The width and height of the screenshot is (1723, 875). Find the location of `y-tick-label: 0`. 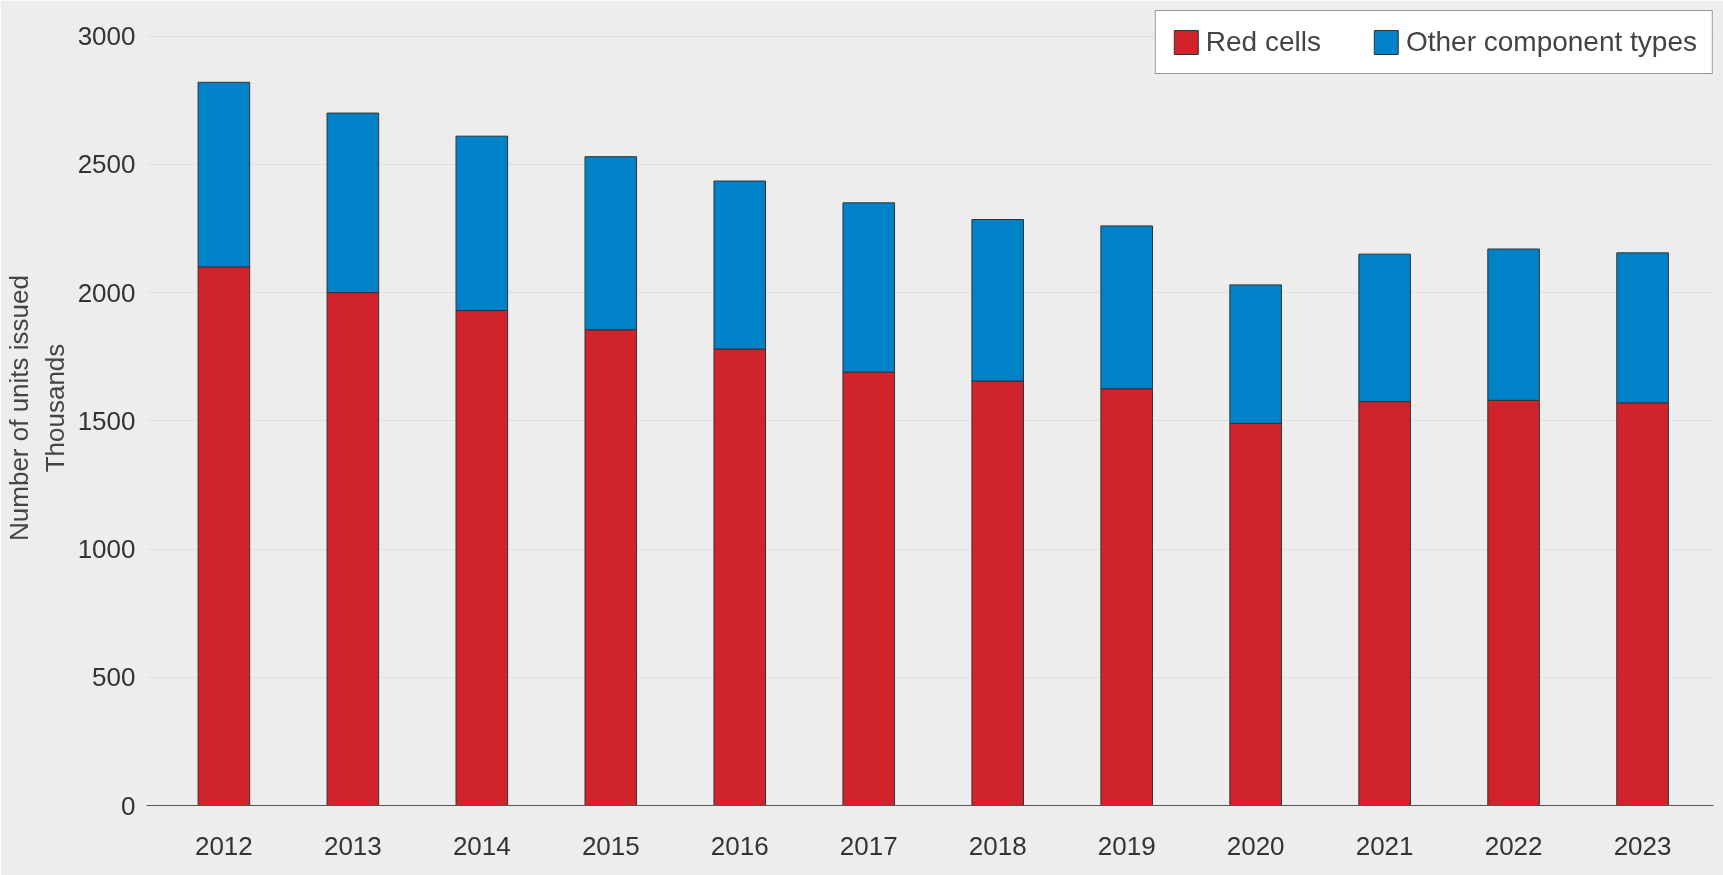

y-tick-label: 0 is located at coordinates (128, 805).